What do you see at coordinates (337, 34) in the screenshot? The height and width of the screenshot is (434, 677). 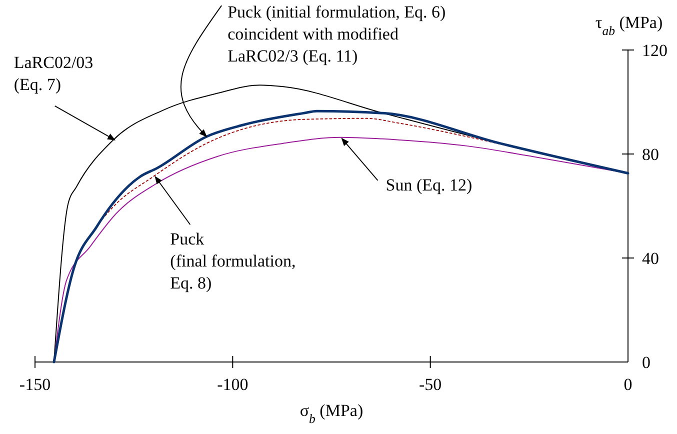 I see `annotation: Puck (initial formulation, Eq. 6) coincident with modified LaRC02/3 (Eq. 11)` at bounding box center [337, 34].